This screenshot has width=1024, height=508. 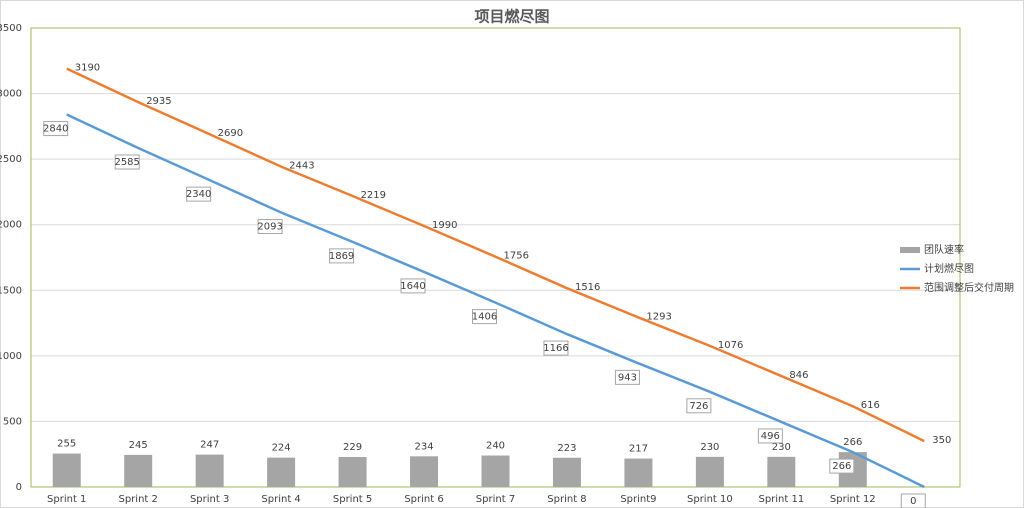 What do you see at coordinates (209, 445) in the screenshot?
I see `bar-value-label: 247` at bounding box center [209, 445].